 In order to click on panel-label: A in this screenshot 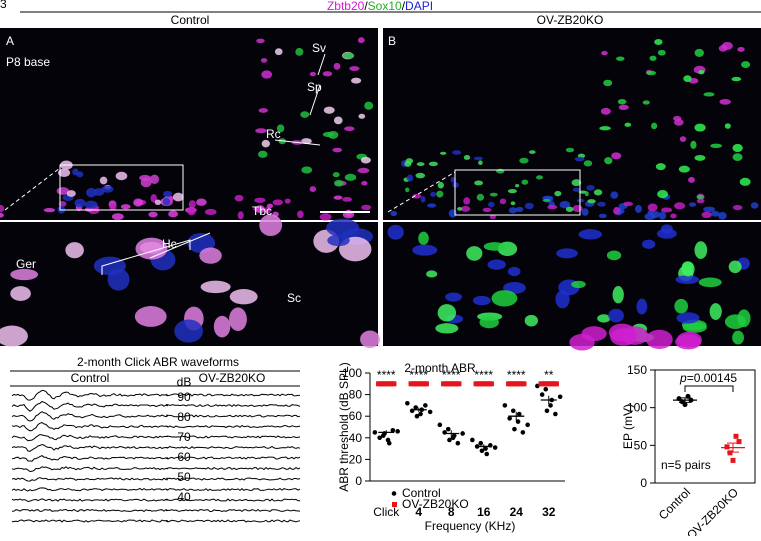, I will do `click(10, 41)`.